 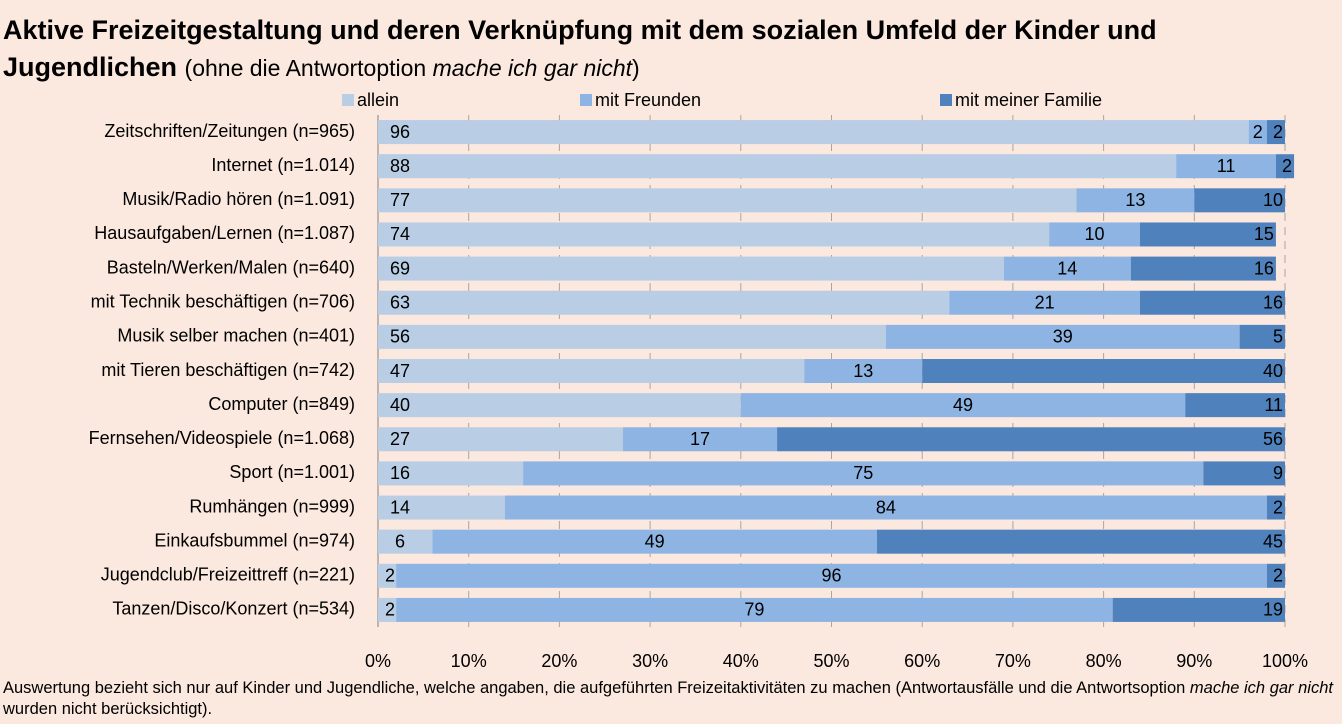 I want to click on x-tick-label: 0%, so click(x=378, y=661).